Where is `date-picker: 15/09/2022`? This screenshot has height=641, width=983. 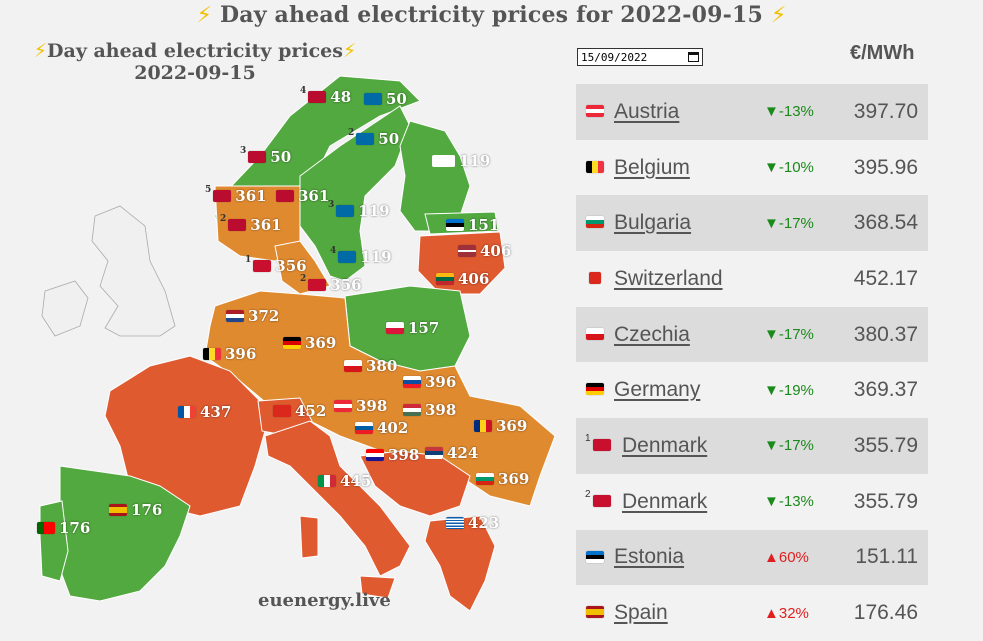
date-picker: 15/09/2022 is located at coordinates (640, 57).